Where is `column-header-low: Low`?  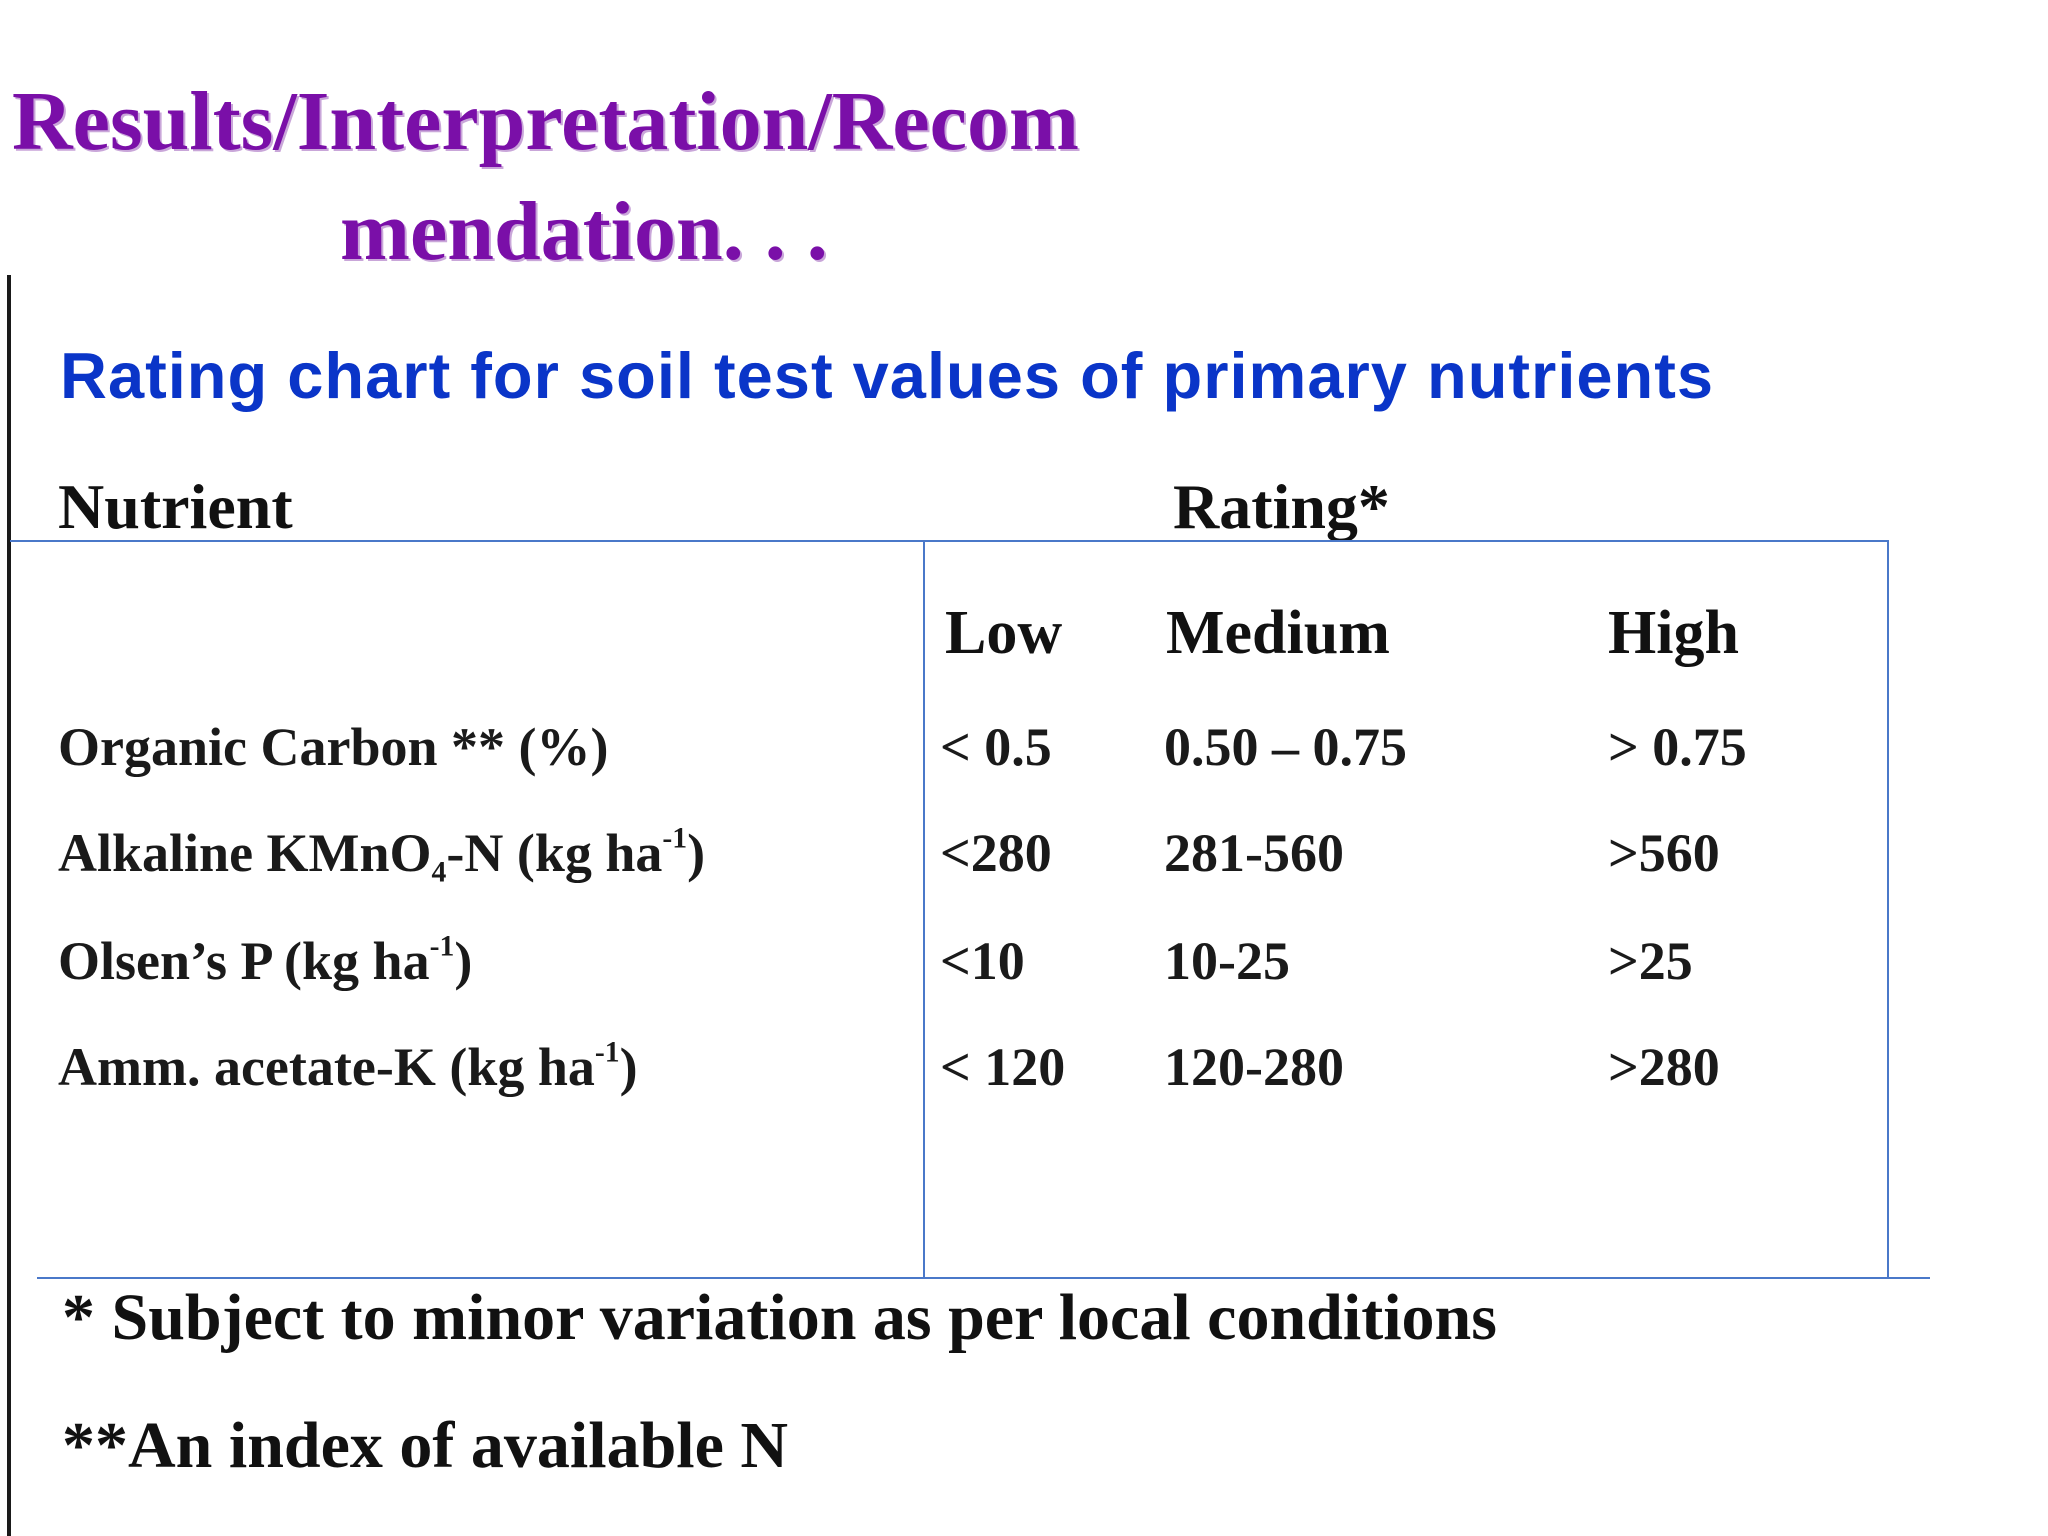
column-header-low: Low is located at coordinates (1004, 633).